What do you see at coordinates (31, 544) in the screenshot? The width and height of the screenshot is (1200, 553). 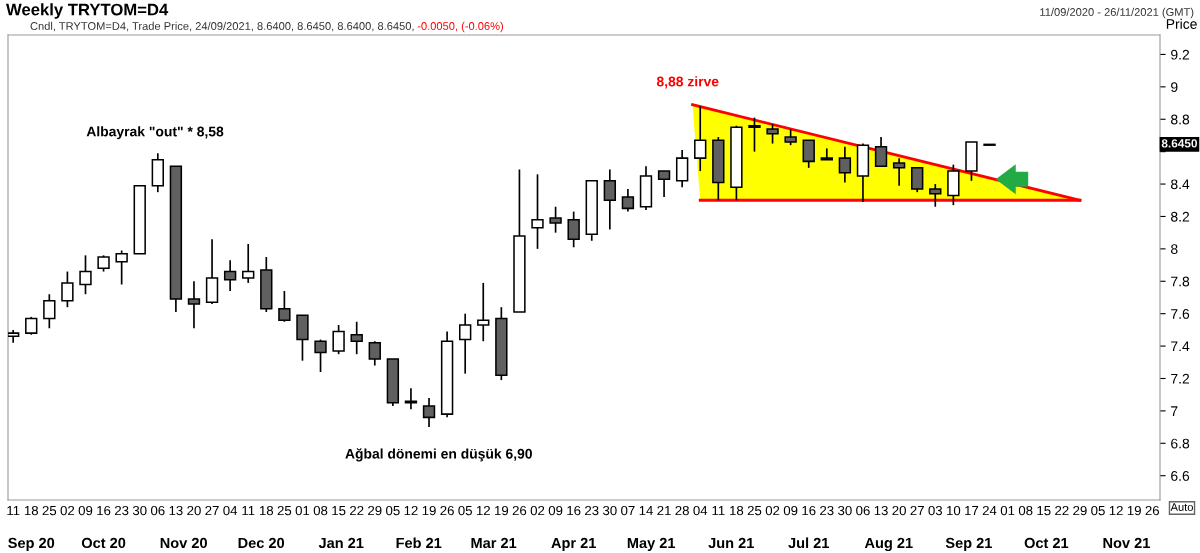 I see `x2-tick-label: Sep 20` at bounding box center [31, 544].